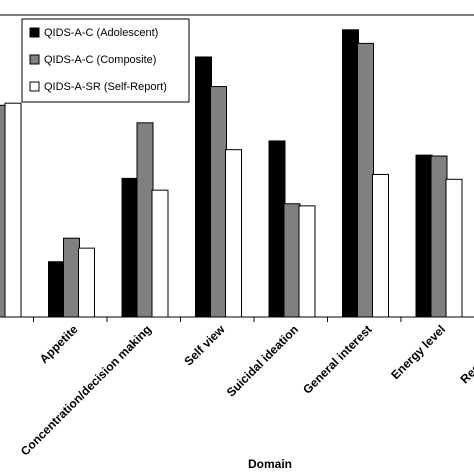 The image size is (474, 474). Describe the element at coordinates (105, 87) in the screenshot. I see `legend-label-self-report: QIDS-A-SR (Self-Report)` at that location.